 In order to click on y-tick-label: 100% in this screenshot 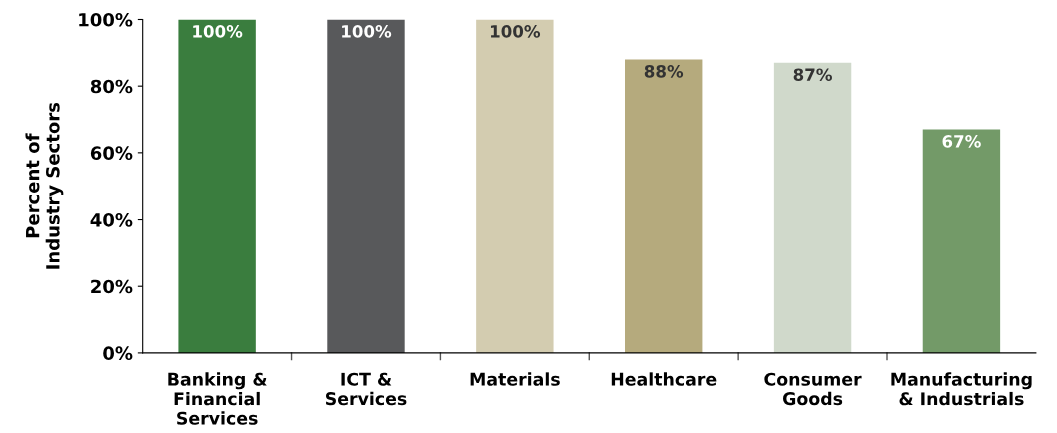, I will do `click(106, 19)`.